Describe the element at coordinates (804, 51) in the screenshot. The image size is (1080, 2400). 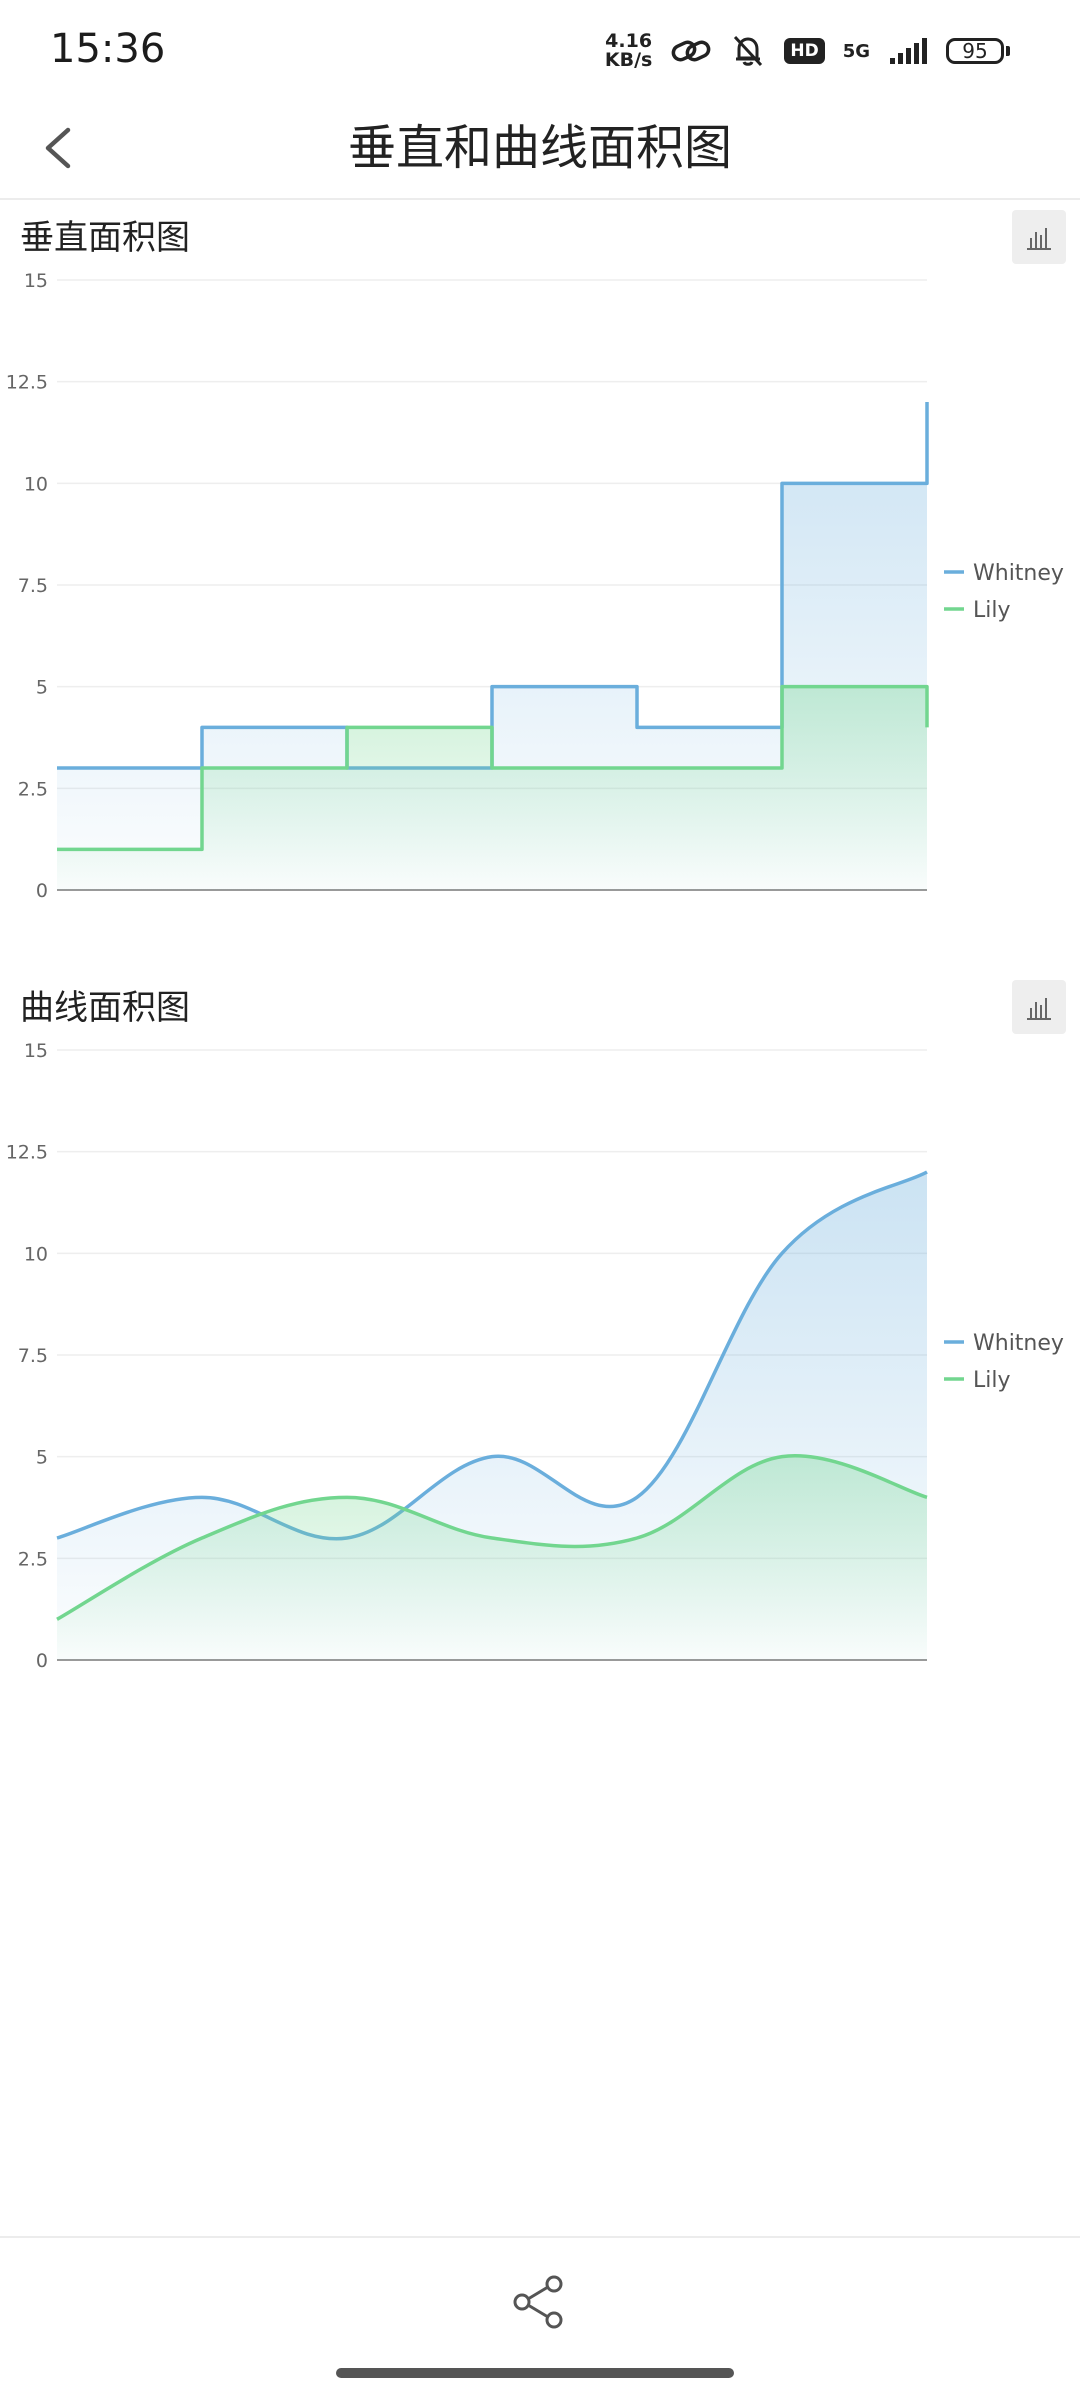
I see `hd-badge: HD` at that location.